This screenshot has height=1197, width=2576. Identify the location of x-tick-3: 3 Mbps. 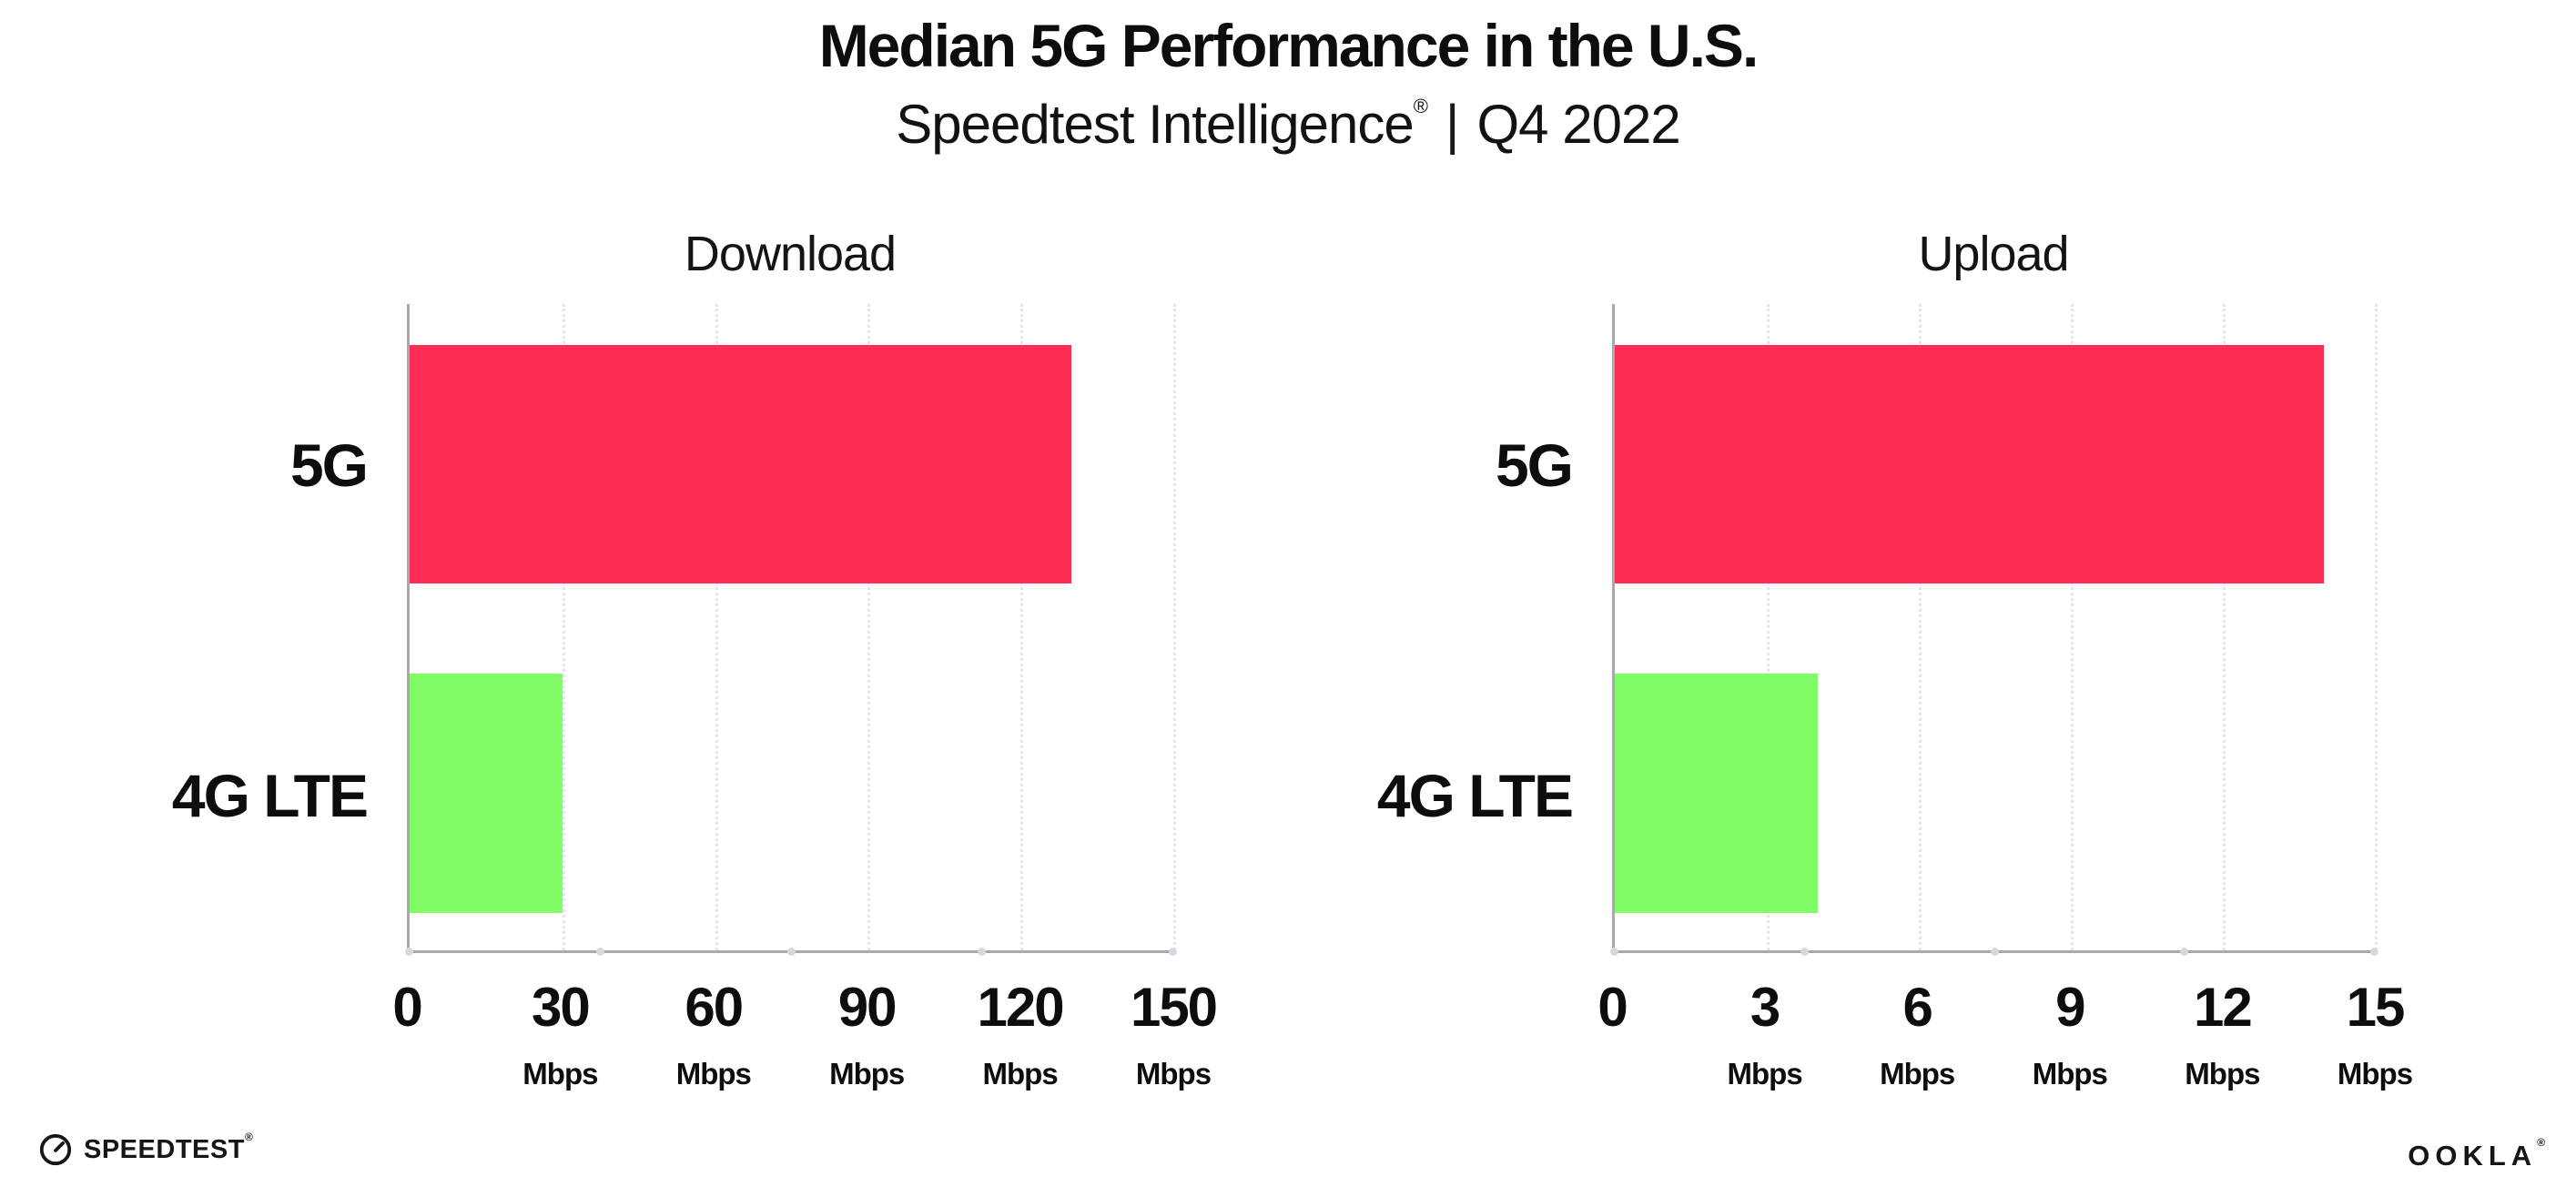
(1765, 1034).